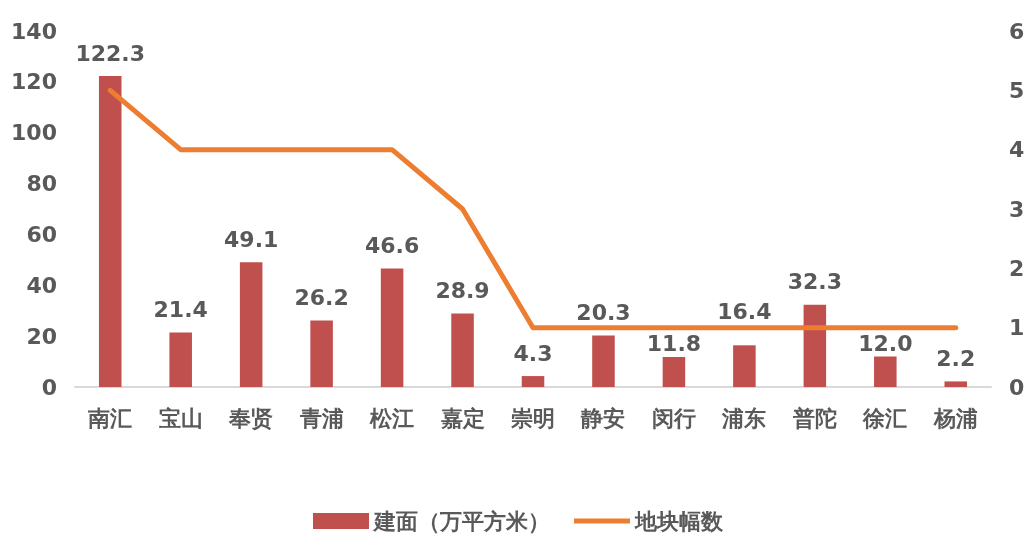 The image size is (1036, 554). What do you see at coordinates (603, 418) in the screenshot?
I see `x-tick-label: 静安` at bounding box center [603, 418].